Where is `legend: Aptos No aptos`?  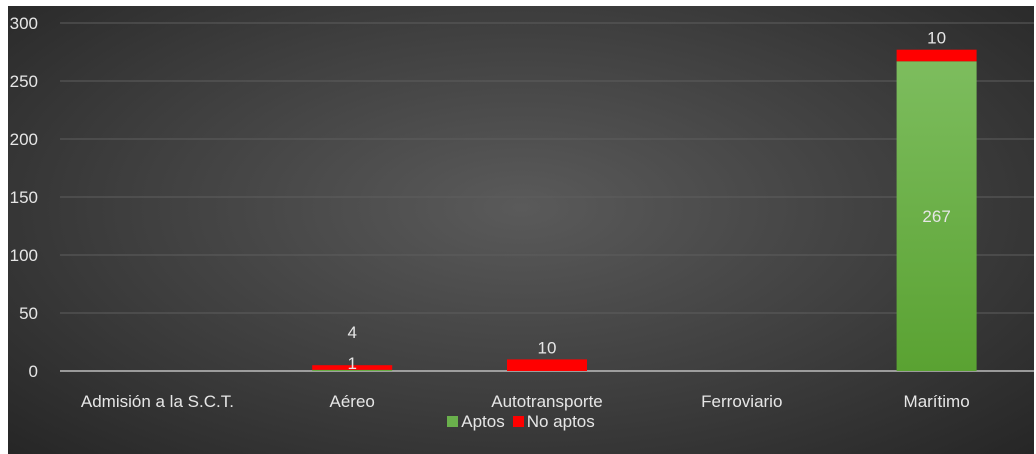 legend: Aptos No aptos is located at coordinates (521, 422).